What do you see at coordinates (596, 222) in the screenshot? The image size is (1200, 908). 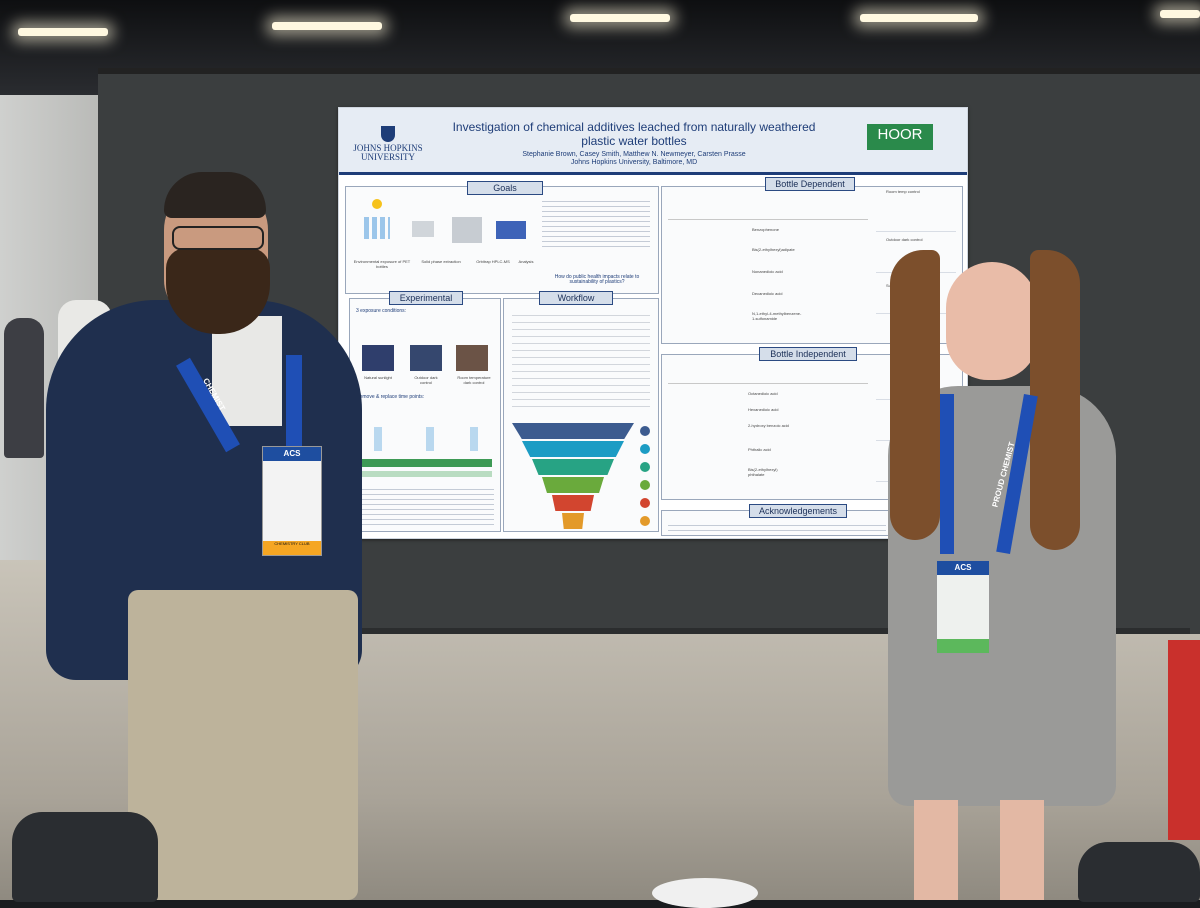 I see `goals-text-block` at bounding box center [596, 222].